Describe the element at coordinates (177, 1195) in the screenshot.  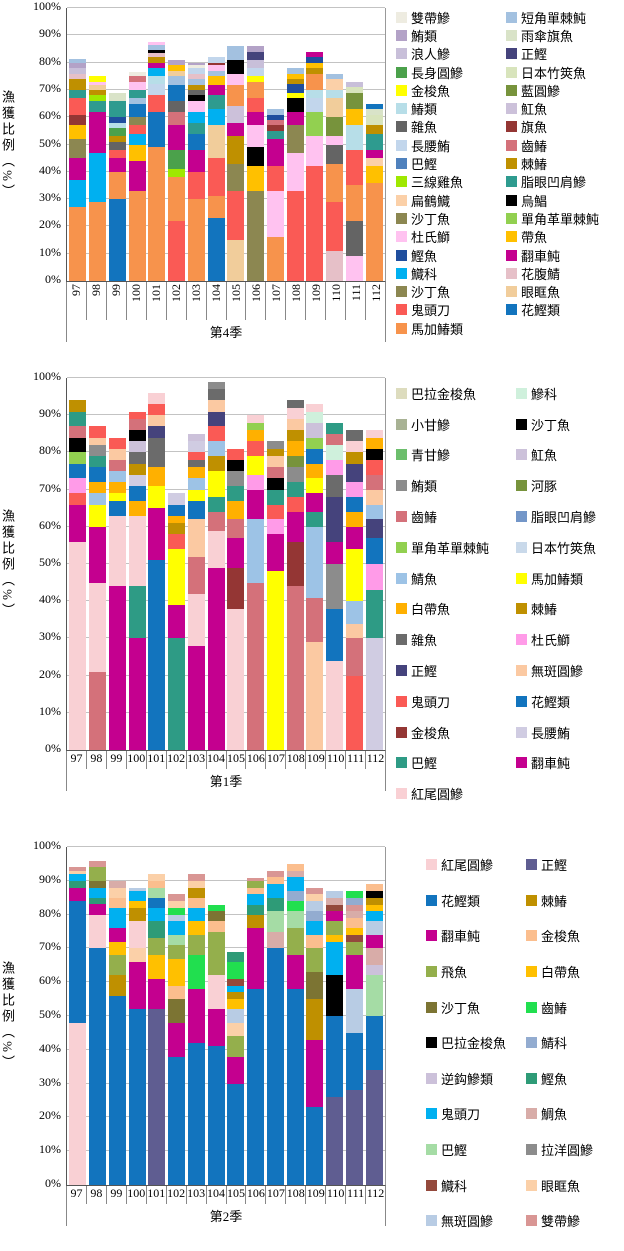
I see `x-tick-label: 10²` at that location.